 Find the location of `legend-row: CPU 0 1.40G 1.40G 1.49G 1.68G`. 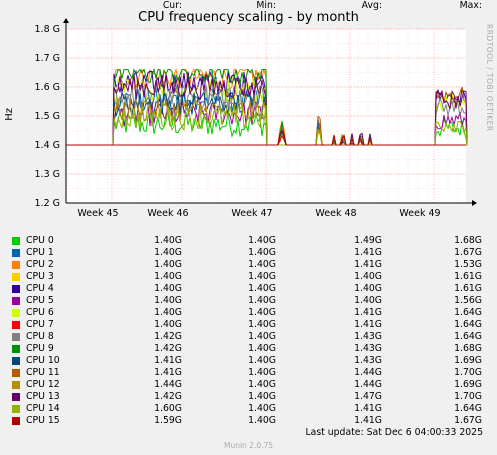

legend-row: CPU 0 1.40G 1.40G 1.49G 1.68G is located at coordinates (248, 241).